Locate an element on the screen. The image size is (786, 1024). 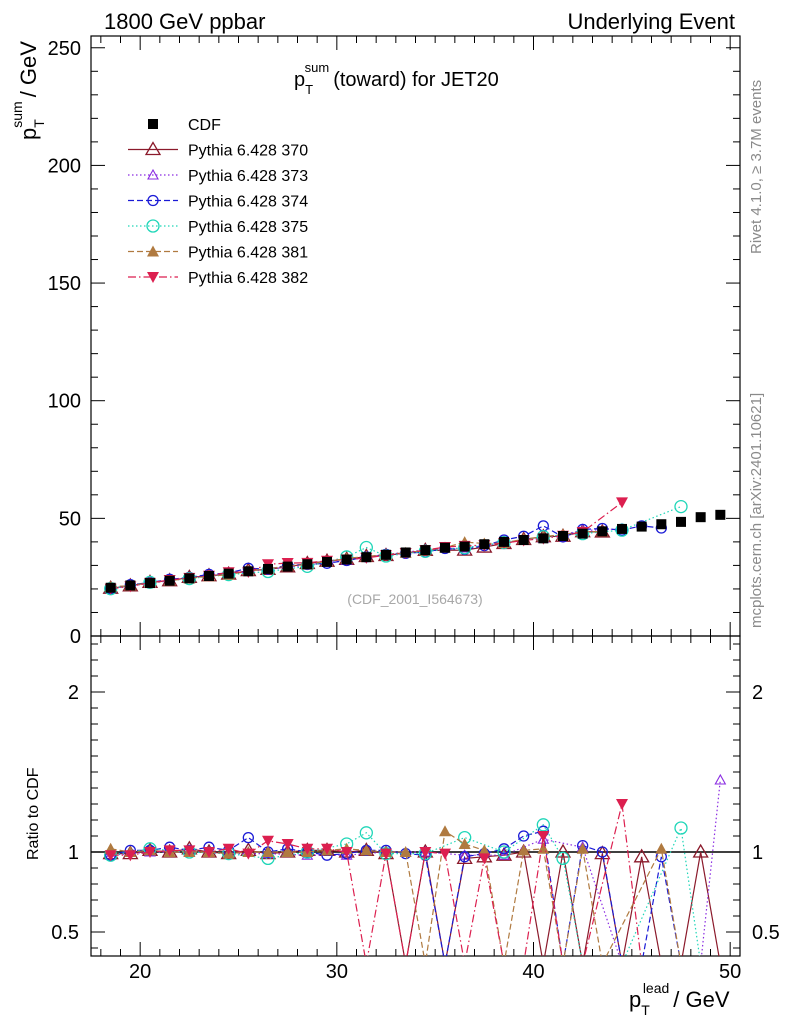
ratio-series-c382 is located at coordinates (373, 877).